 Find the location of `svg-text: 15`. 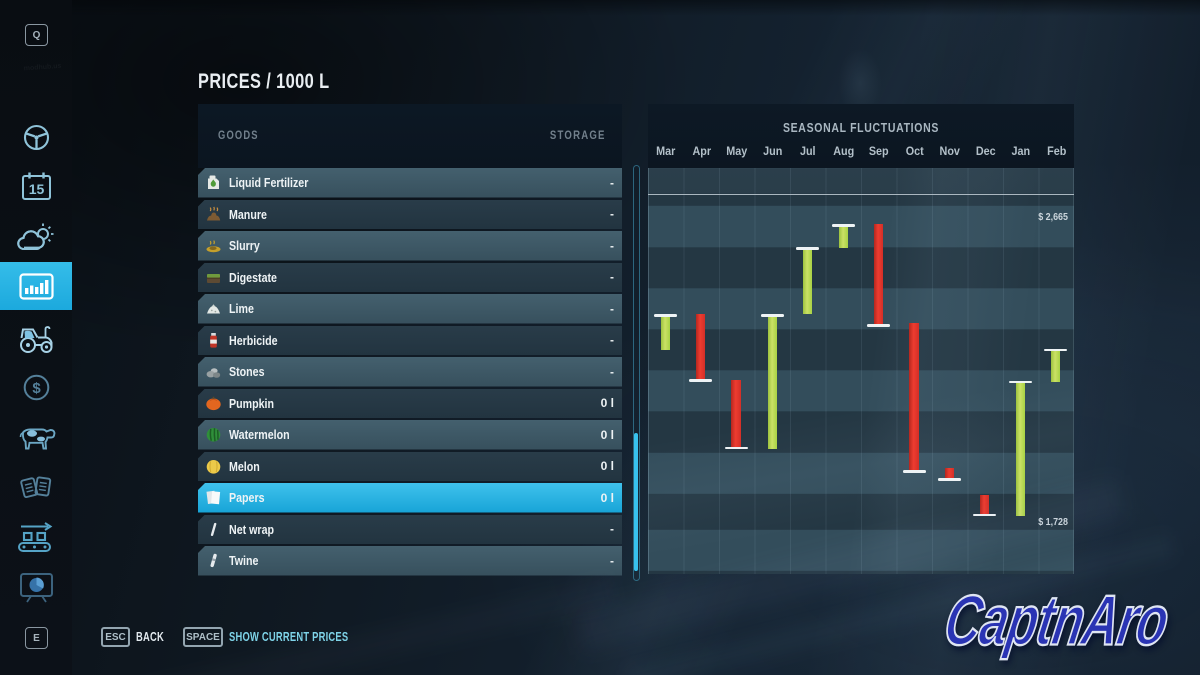

svg-text: 15 is located at coordinates (37, 189).